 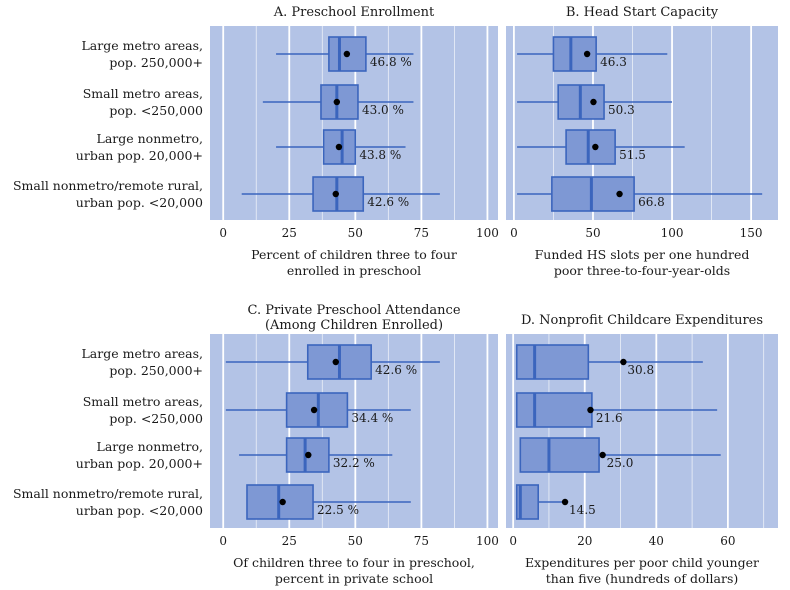 What do you see at coordinates (642, 562) in the screenshot?
I see `x-axis-label: Expenditures per poor child younger` at bounding box center [642, 562].